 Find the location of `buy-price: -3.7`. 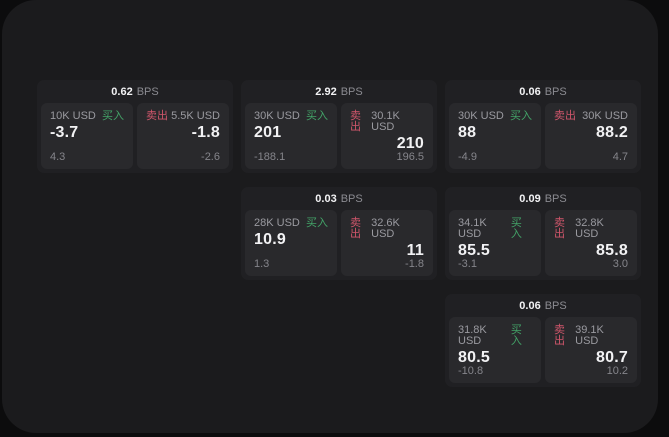

buy-price: -3.7 is located at coordinates (64, 132).